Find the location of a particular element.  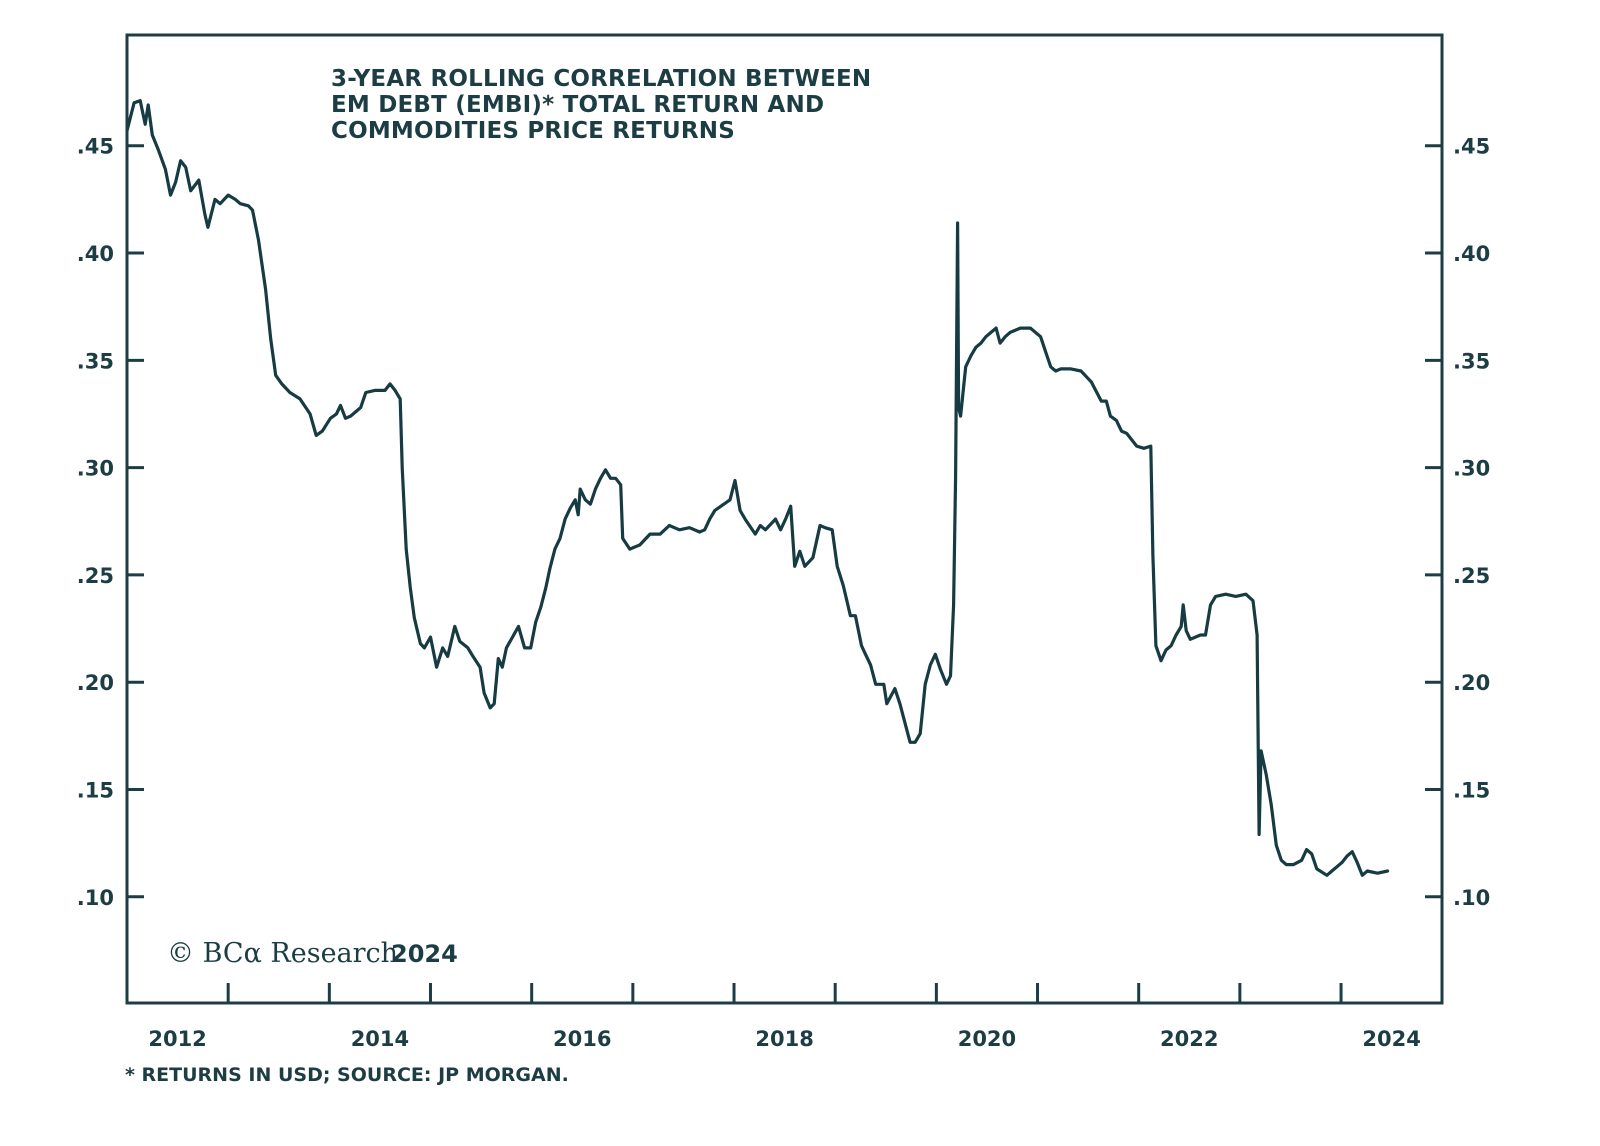

y-tick-label-left: .35 is located at coordinates (95, 361).